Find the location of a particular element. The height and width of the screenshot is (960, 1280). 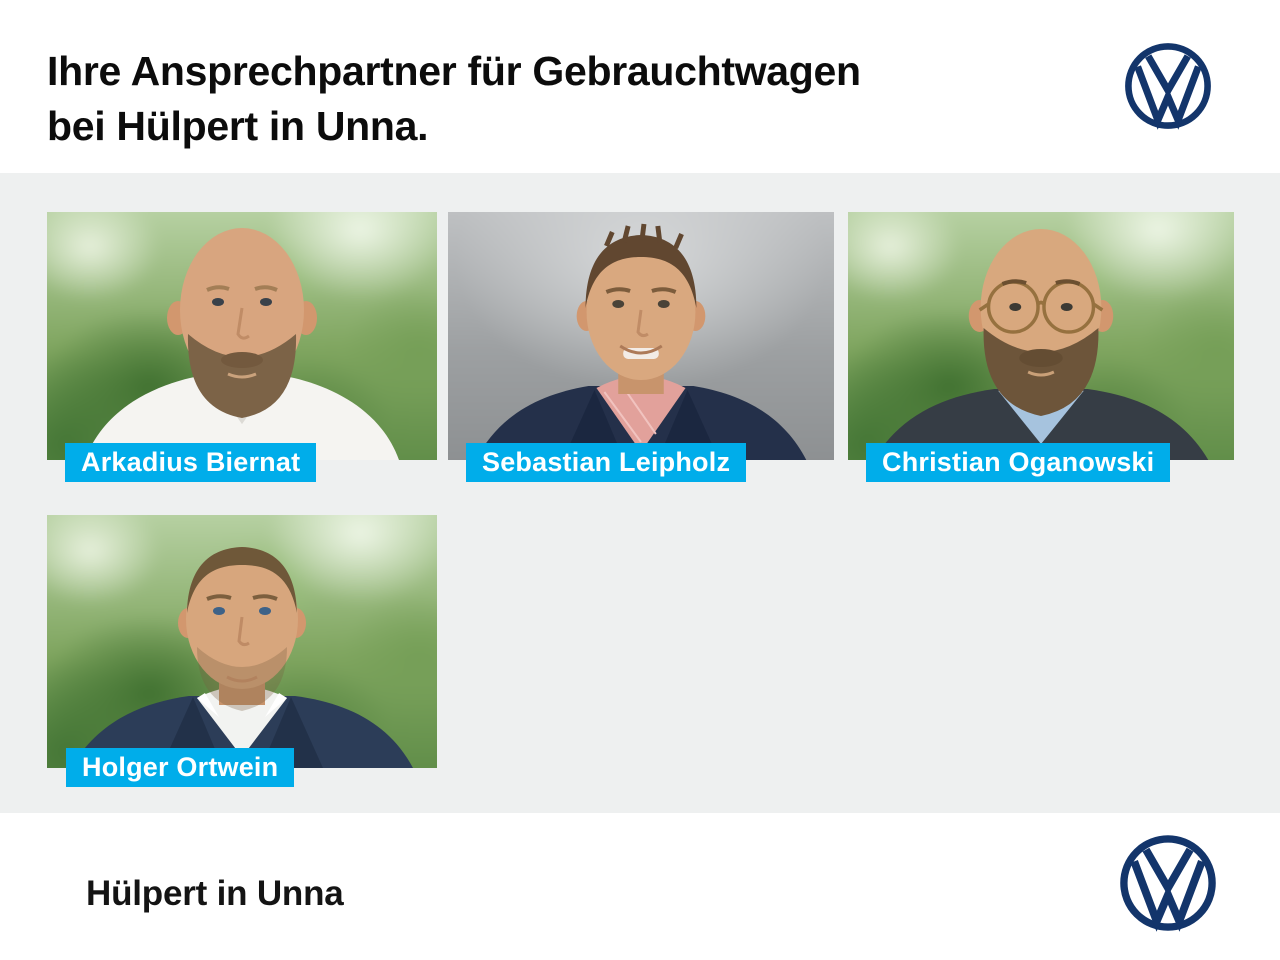

person-name: Holger Ortwein is located at coordinates (180, 767).